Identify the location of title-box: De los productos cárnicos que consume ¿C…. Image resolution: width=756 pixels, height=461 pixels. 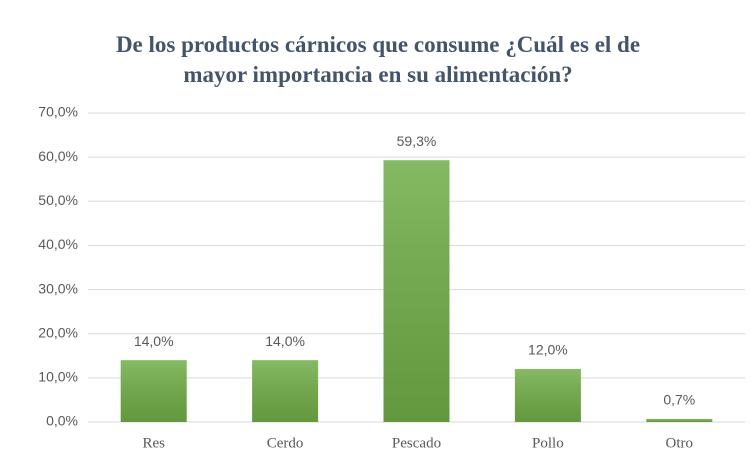
(378, 60).